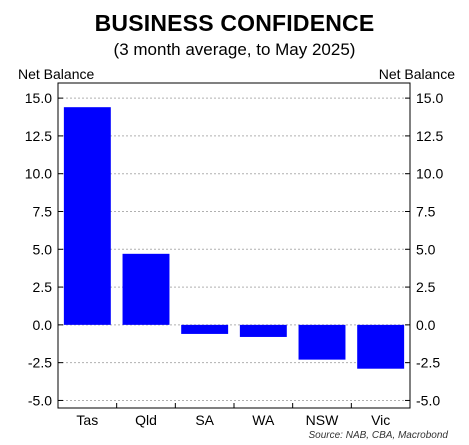  Describe the element at coordinates (87, 216) in the screenshot. I see `bar-tas` at that location.